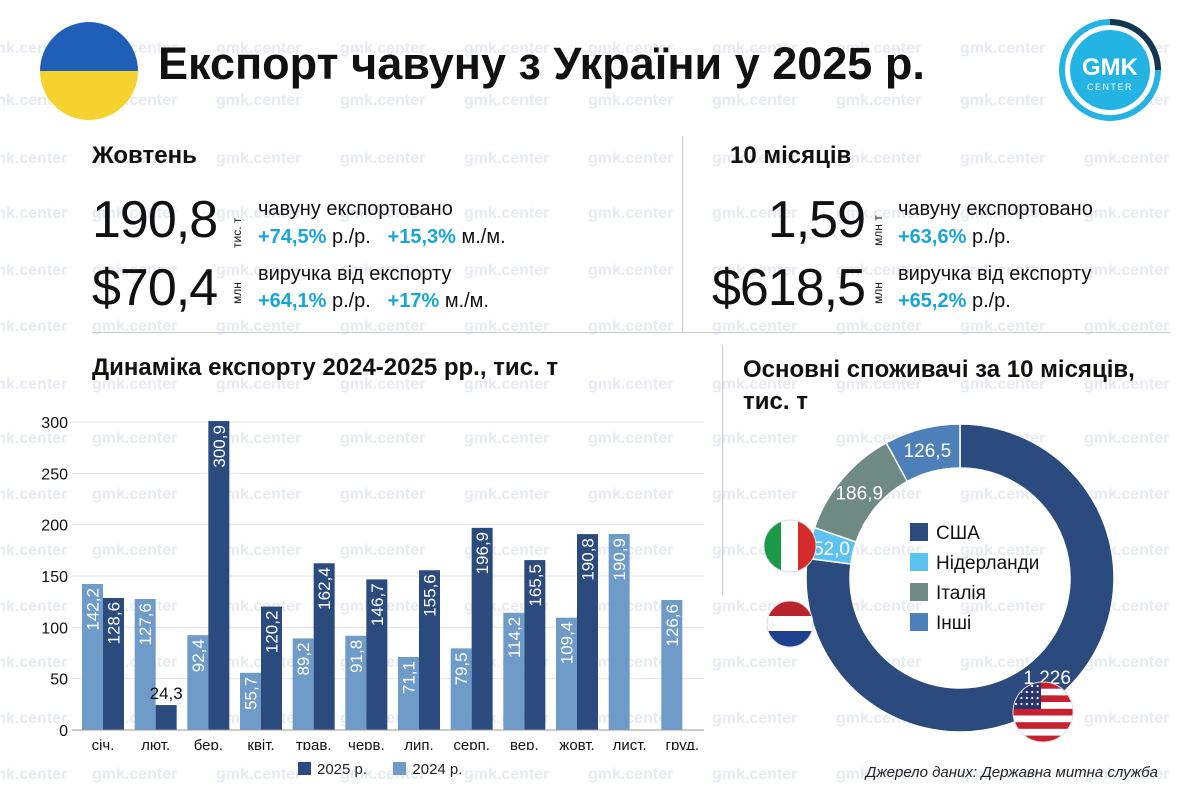 The image size is (1200, 800). Describe the element at coordinates (790, 624) in the screenshot. I see `netherlands-flag-icon` at that location.